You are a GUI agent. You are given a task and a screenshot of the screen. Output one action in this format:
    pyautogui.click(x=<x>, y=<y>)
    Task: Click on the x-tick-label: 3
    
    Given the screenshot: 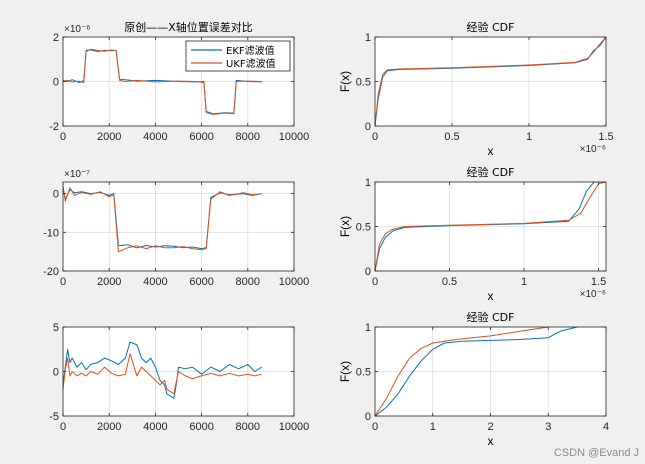 What is the action you would take?
    pyautogui.click(x=548, y=427)
    